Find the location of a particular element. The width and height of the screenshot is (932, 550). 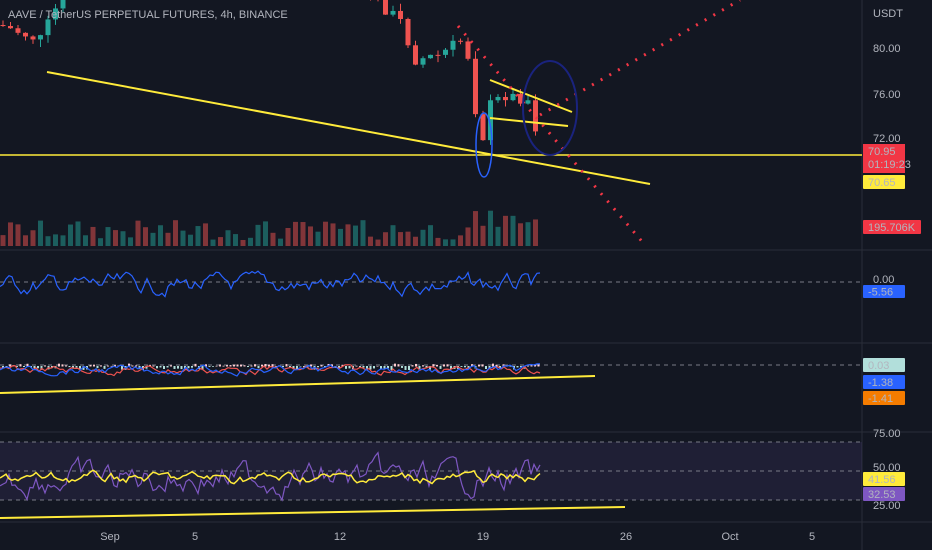

oscillator-line is located at coordinates (270, 284).